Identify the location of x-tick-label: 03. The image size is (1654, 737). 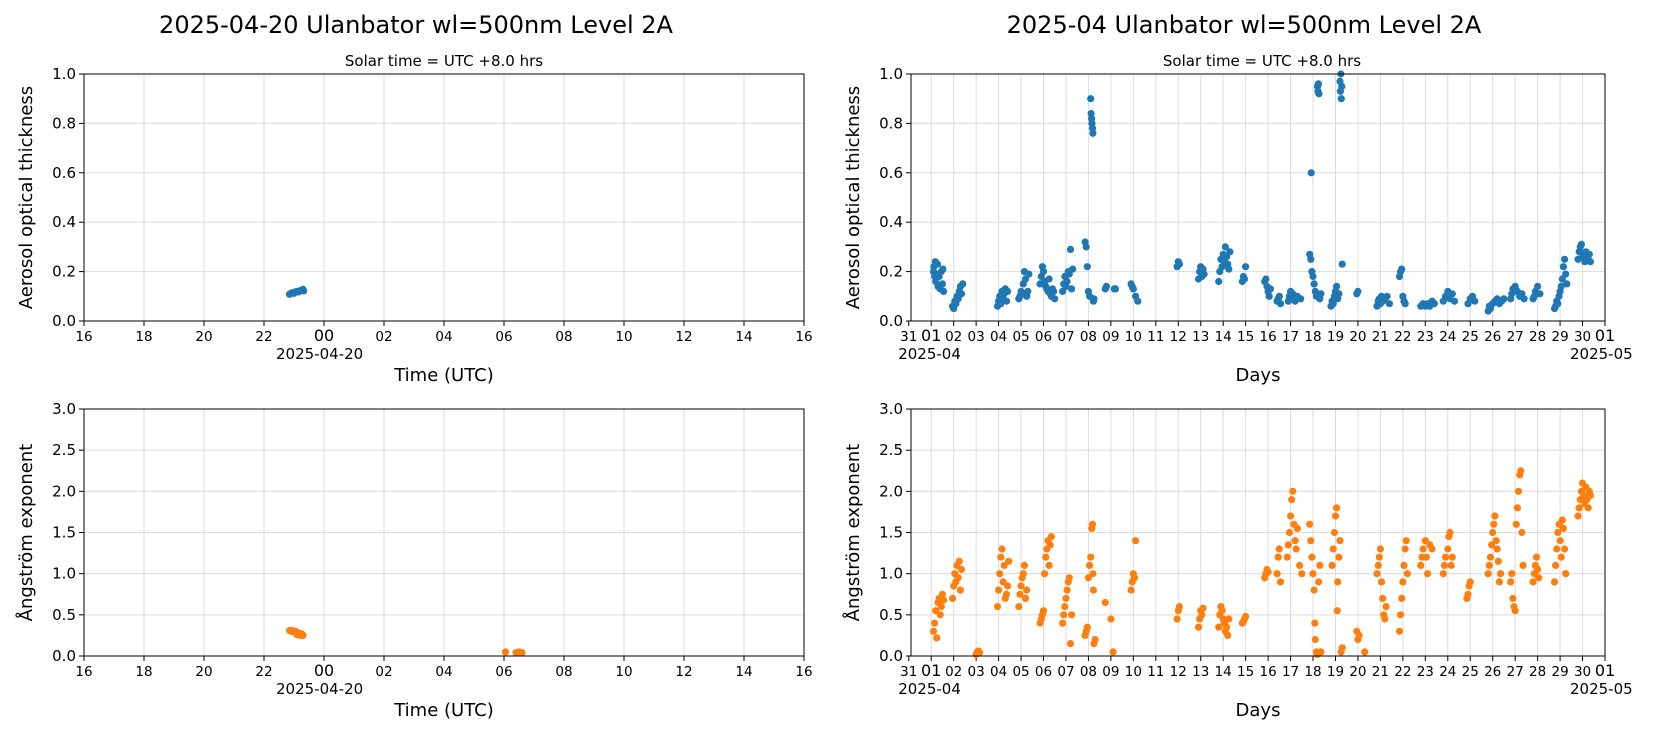
(976, 337).